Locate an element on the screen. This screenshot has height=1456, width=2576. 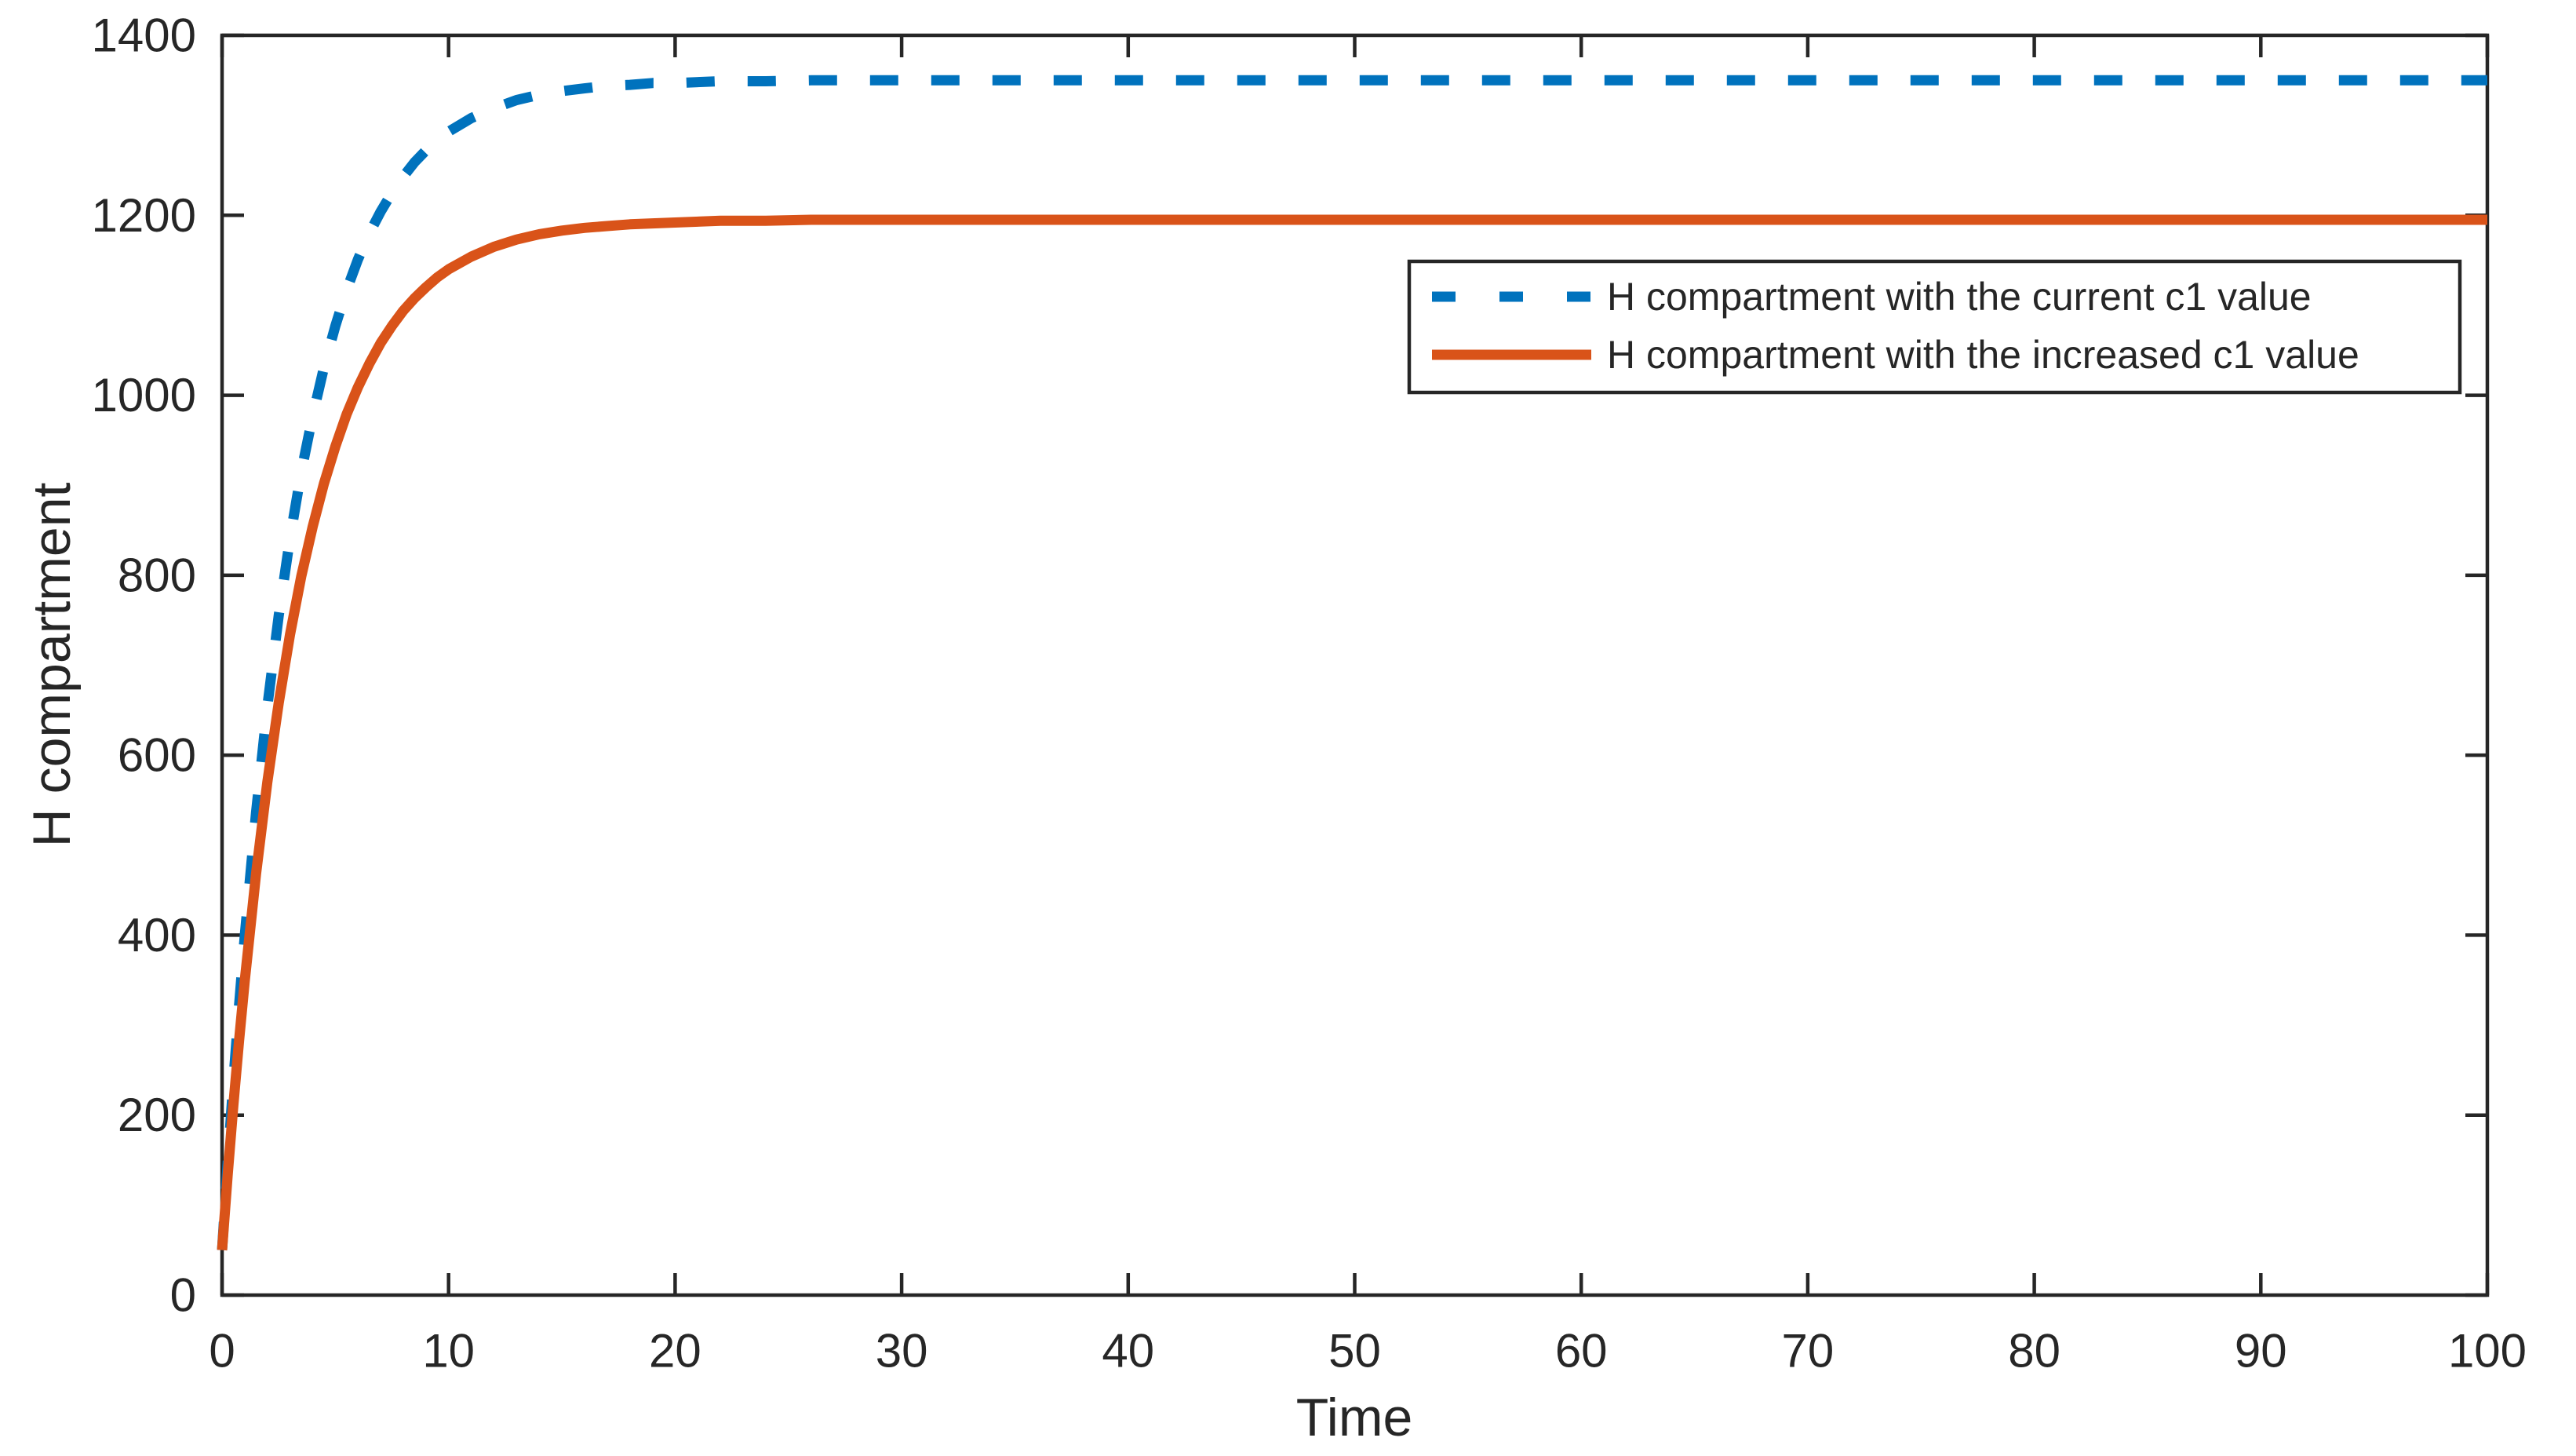
legend-entry-label: H compartment with the current c1 value is located at coordinates (1959, 297).